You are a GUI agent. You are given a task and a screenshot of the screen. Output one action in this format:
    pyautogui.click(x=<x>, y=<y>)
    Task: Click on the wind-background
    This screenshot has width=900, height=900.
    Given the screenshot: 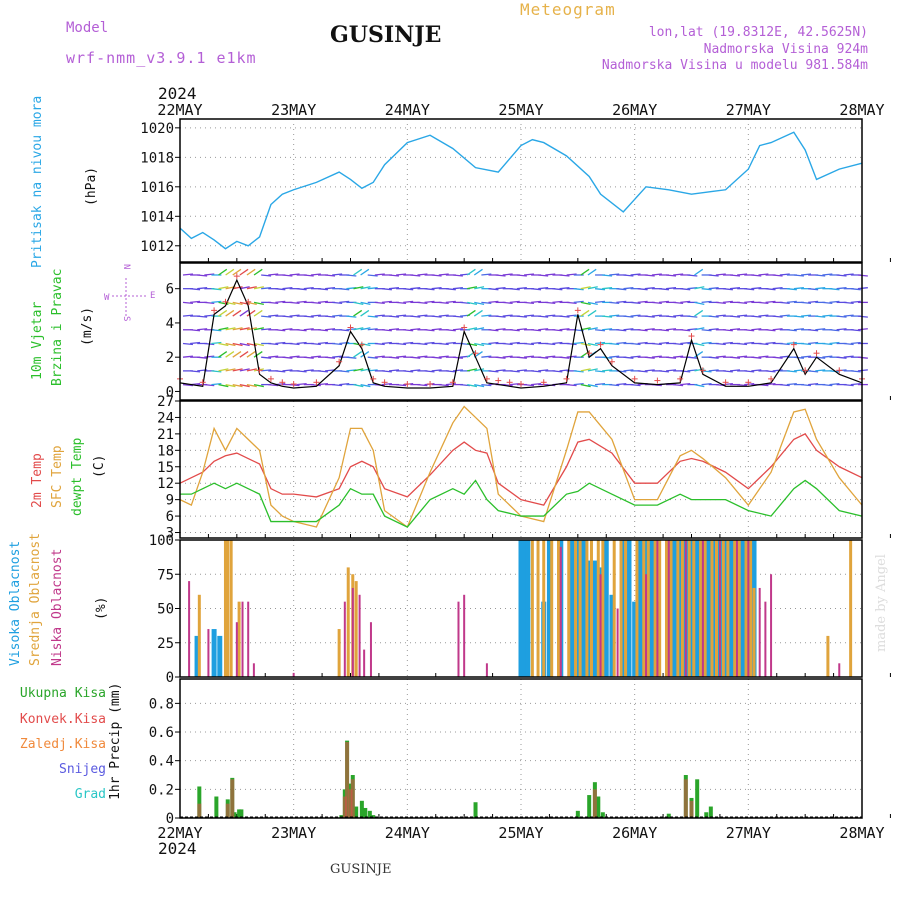 What is the action you would take?
    pyautogui.click(x=521, y=331)
    